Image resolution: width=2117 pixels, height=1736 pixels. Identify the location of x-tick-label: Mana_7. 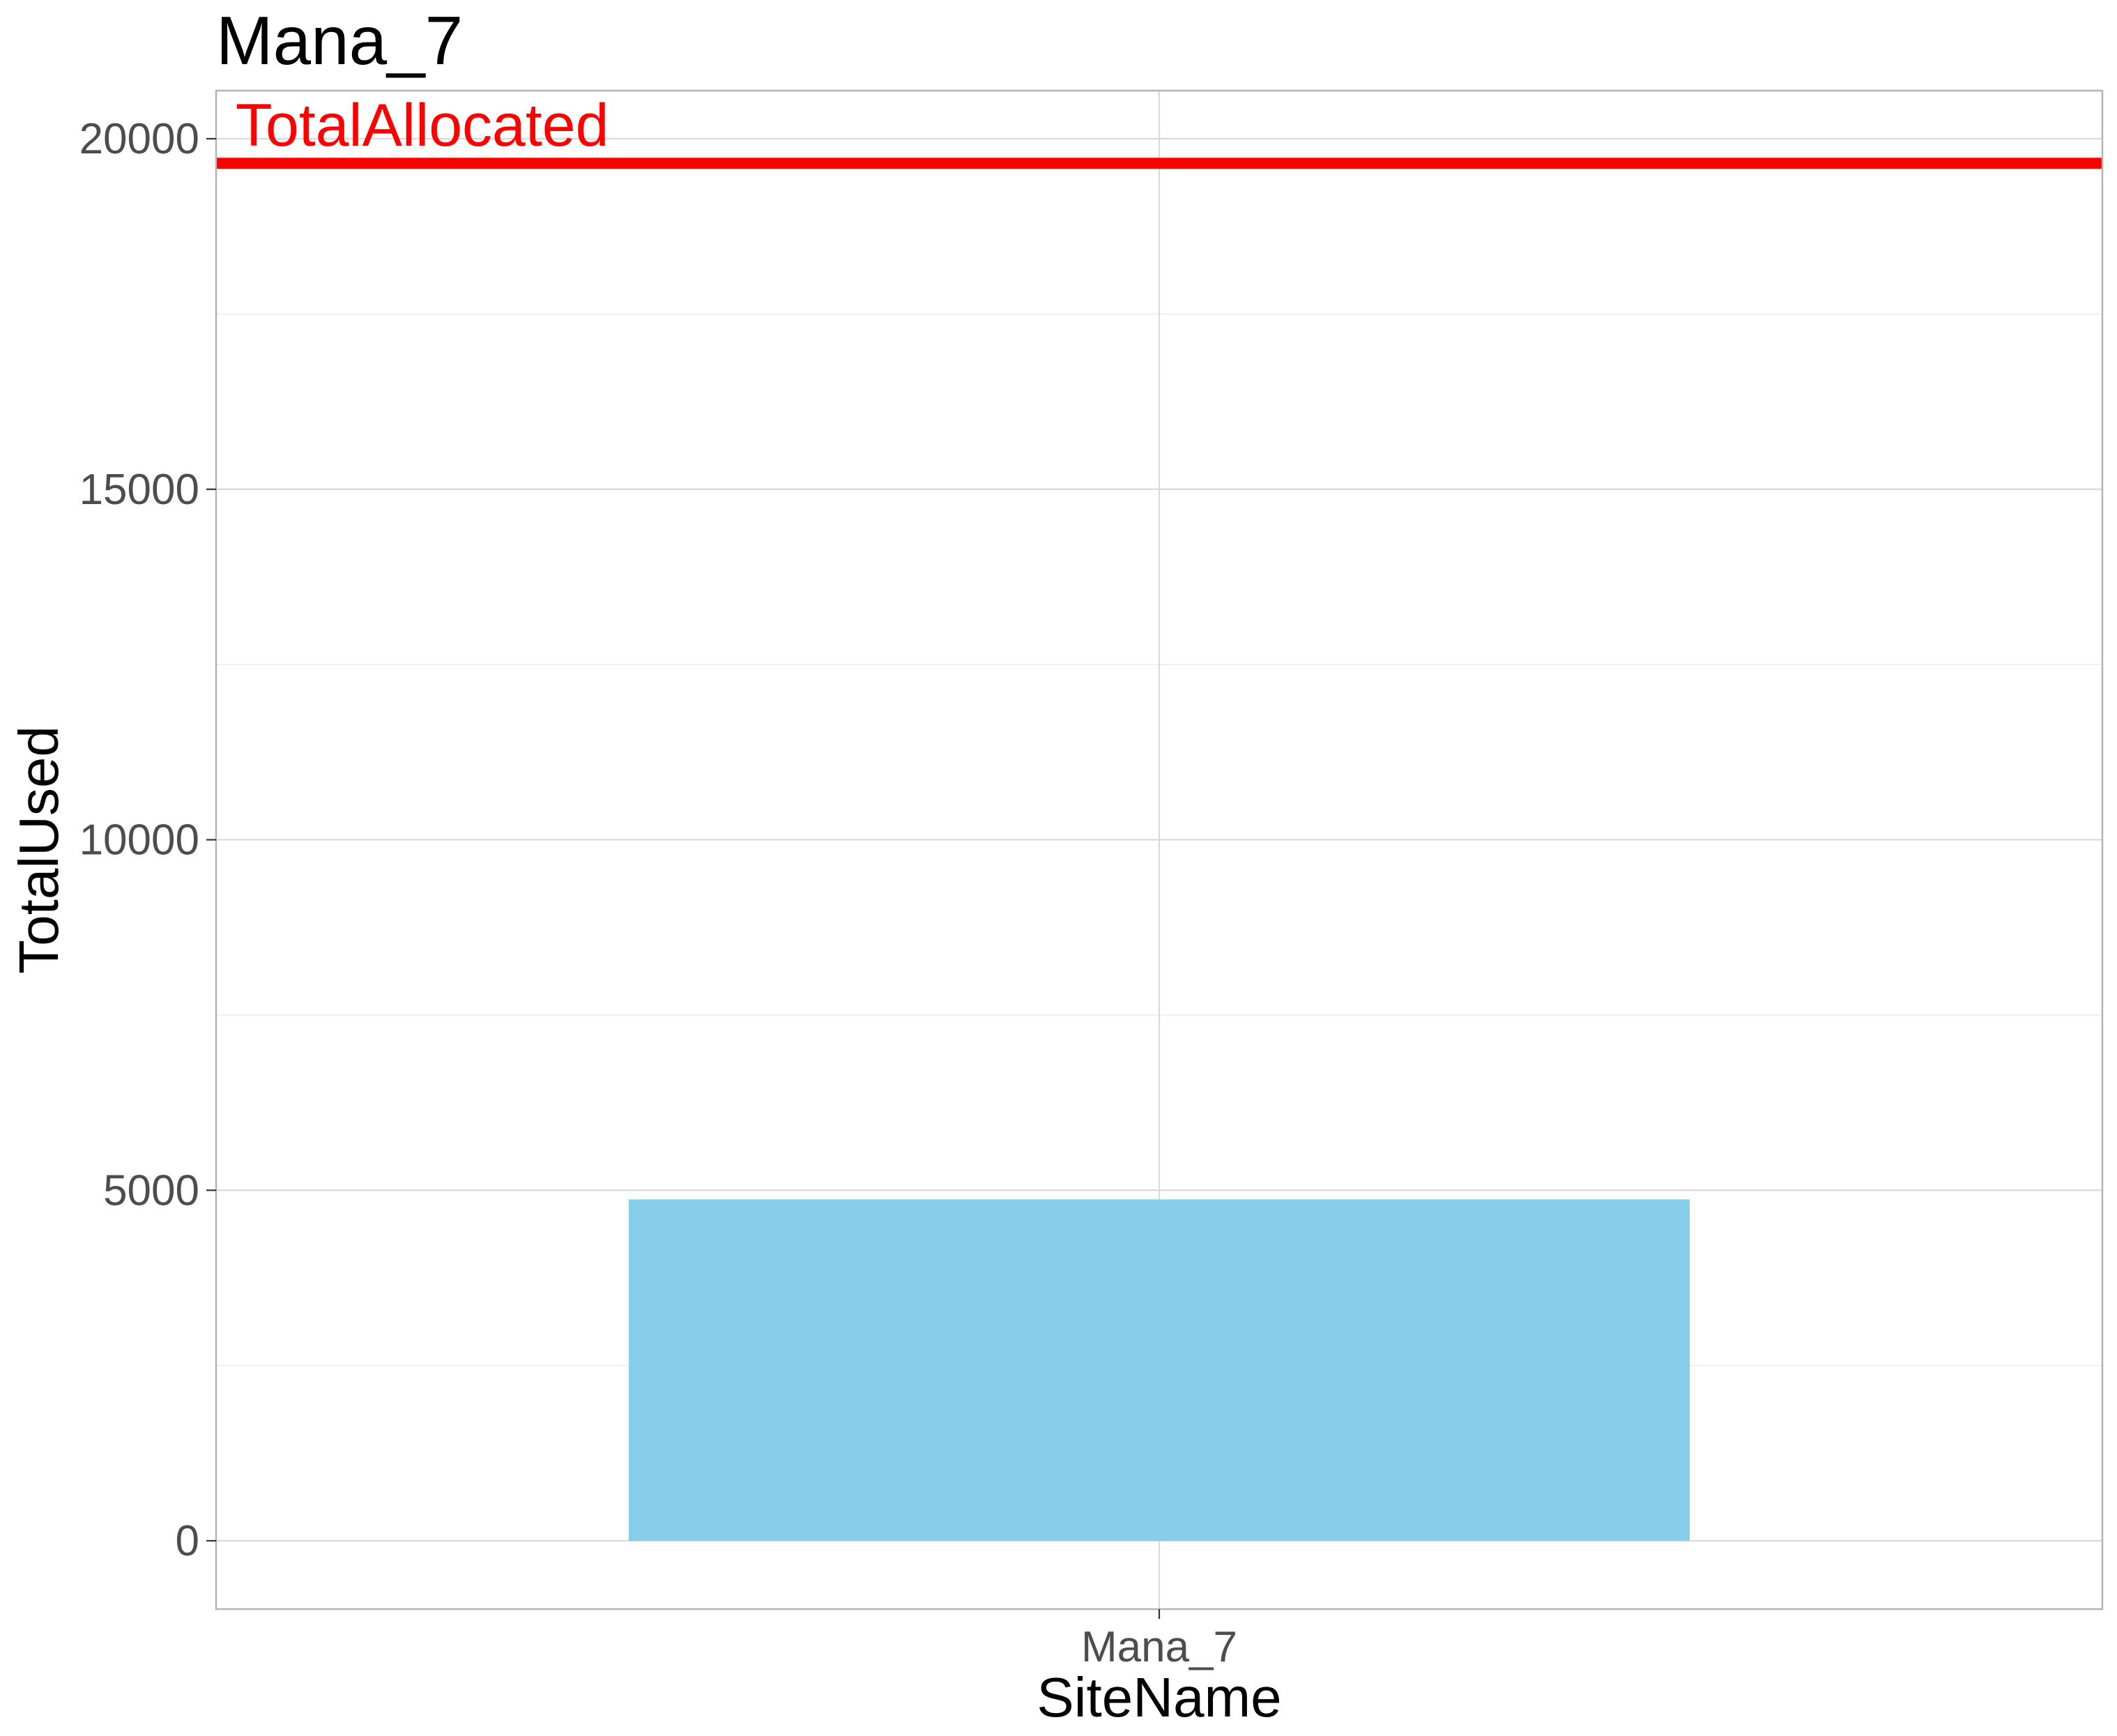
(1159, 1647).